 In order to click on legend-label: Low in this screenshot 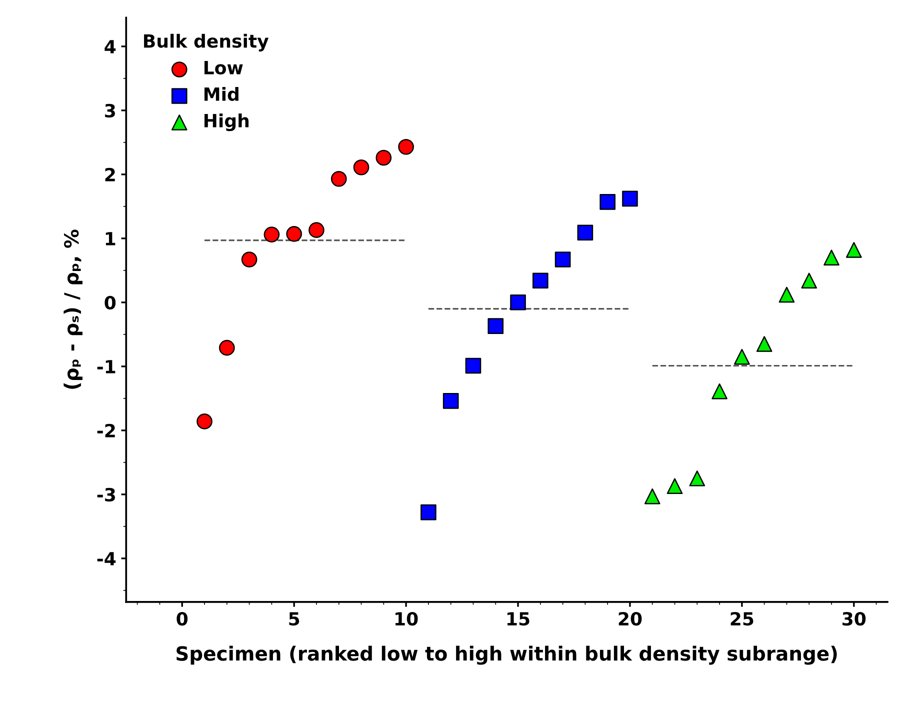, I will do `click(223, 67)`.